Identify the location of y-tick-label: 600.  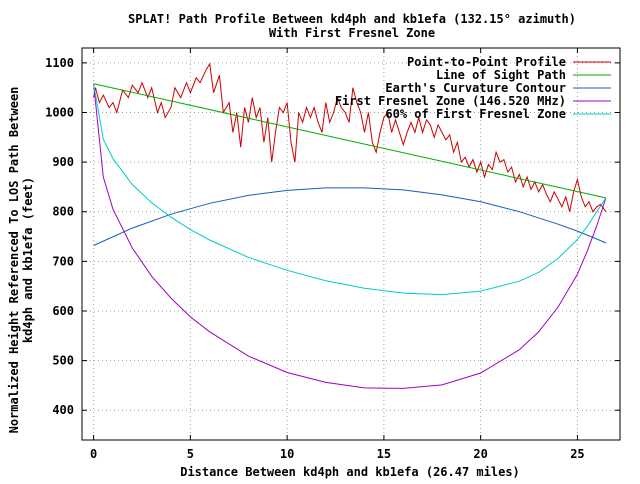
(63, 311).